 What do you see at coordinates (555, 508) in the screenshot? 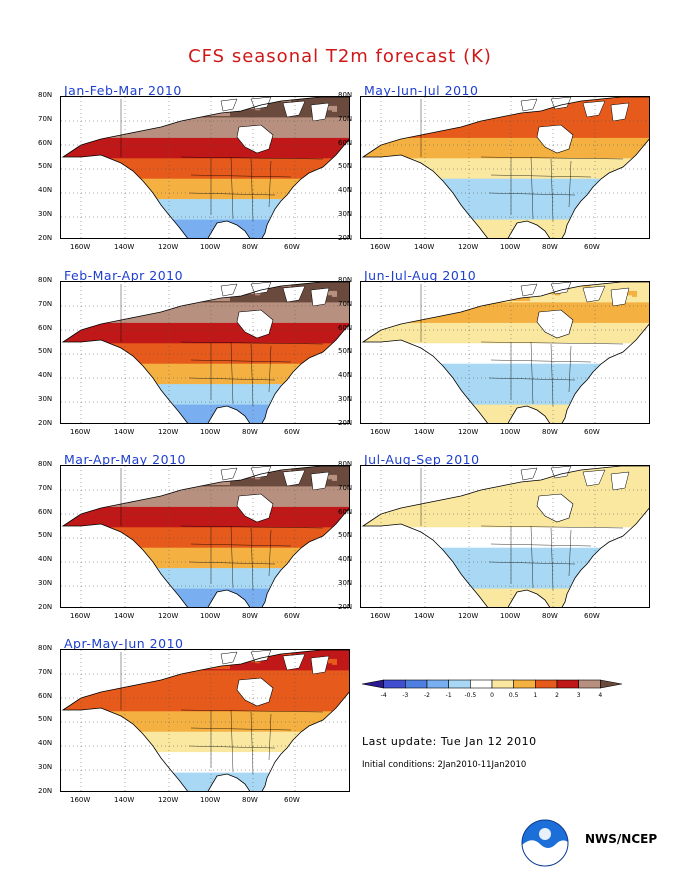
I see `hudson-bay` at bounding box center [555, 508].